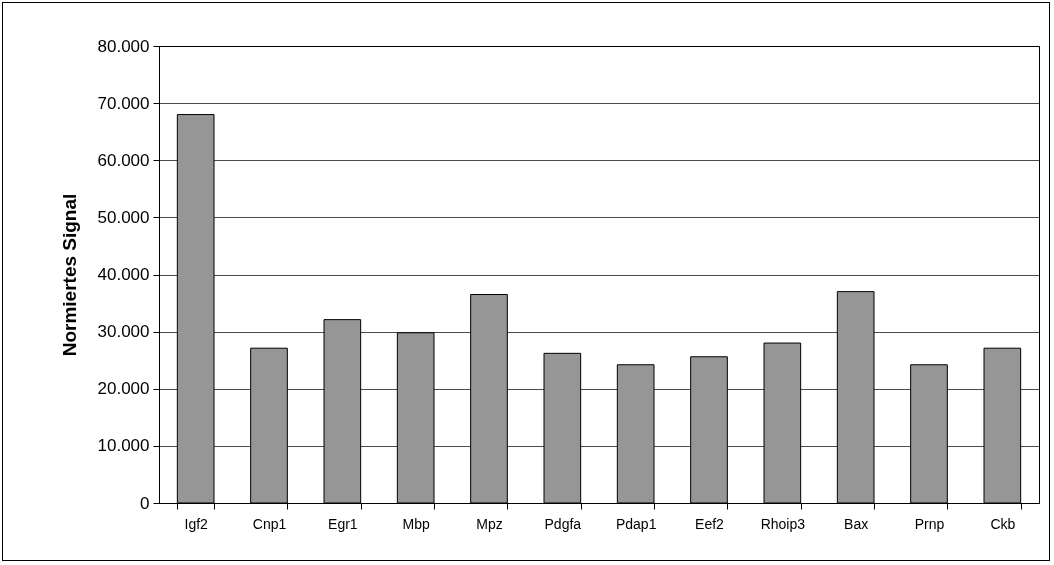 This screenshot has height=565, width=1054. What do you see at coordinates (145, 503) in the screenshot?
I see `y-tick-label: 0` at bounding box center [145, 503].